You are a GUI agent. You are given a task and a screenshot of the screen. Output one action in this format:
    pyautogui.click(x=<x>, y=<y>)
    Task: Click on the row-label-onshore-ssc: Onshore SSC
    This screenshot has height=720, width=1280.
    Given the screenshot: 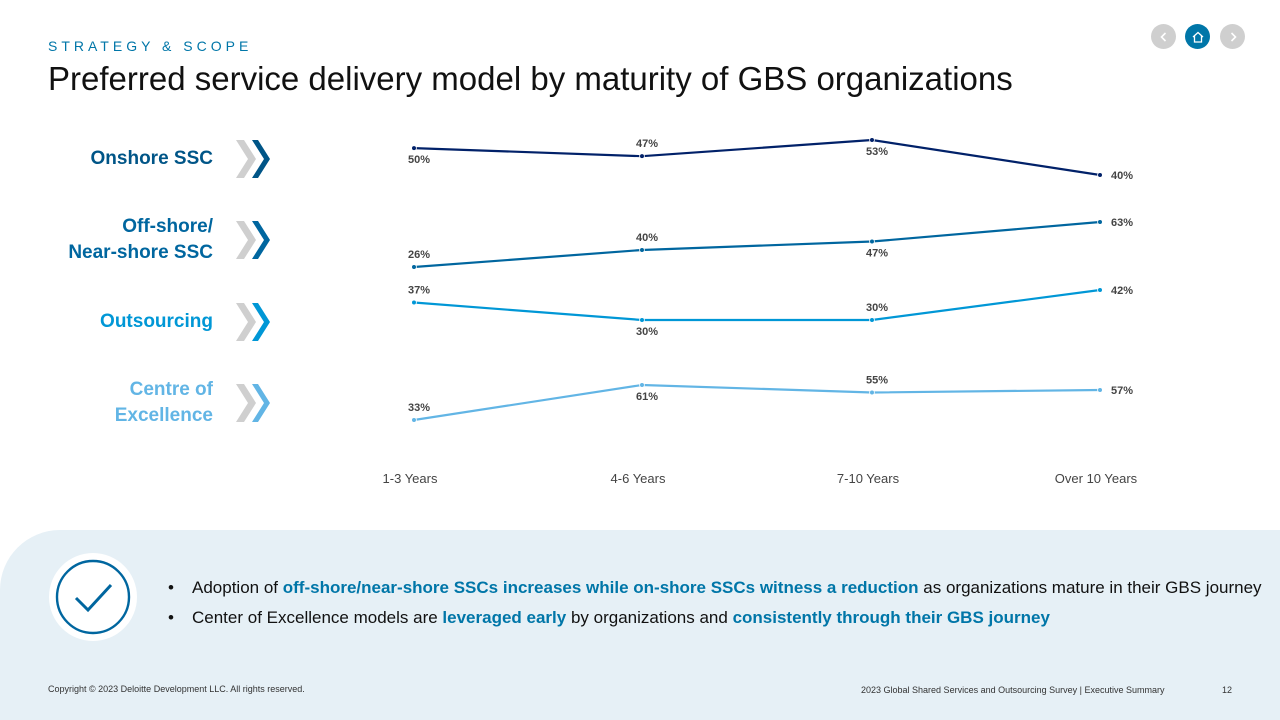 What is the action you would take?
    pyautogui.click(x=152, y=159)
    